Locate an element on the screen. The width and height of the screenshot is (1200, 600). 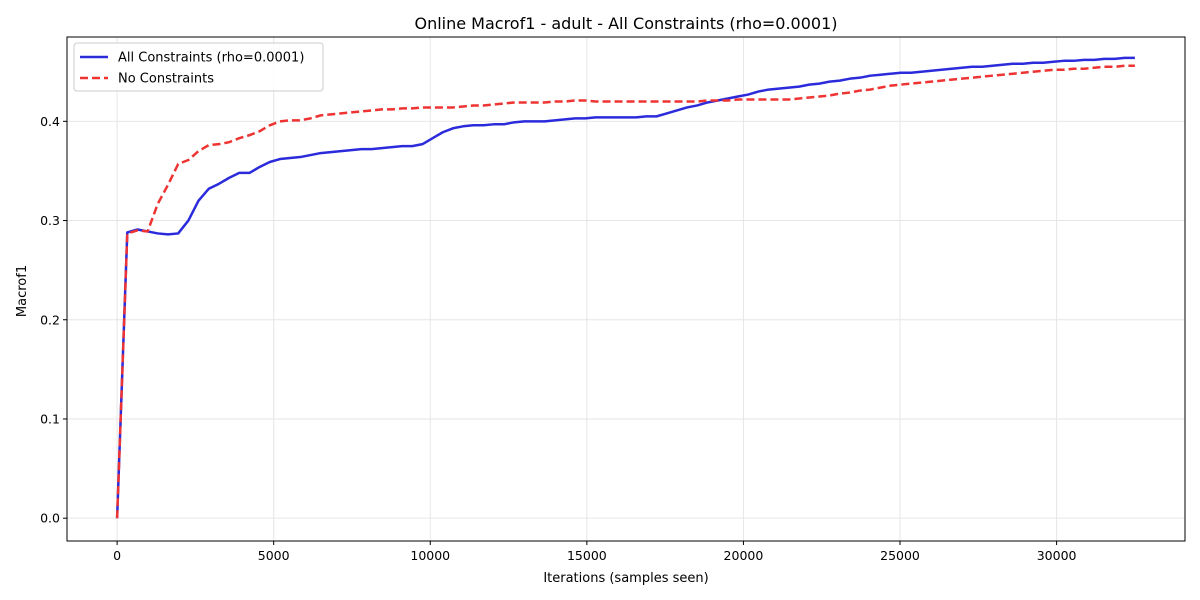
legend-box is located at coordinates (198, 67).